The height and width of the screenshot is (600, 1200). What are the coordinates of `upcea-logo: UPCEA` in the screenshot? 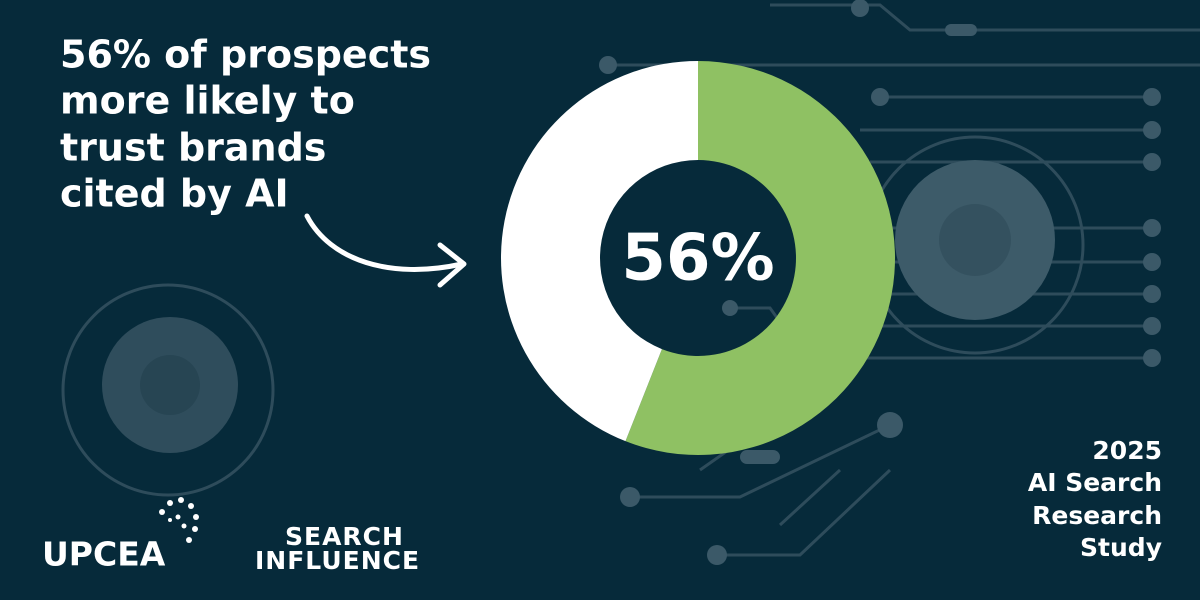 It's located at (120, 535).